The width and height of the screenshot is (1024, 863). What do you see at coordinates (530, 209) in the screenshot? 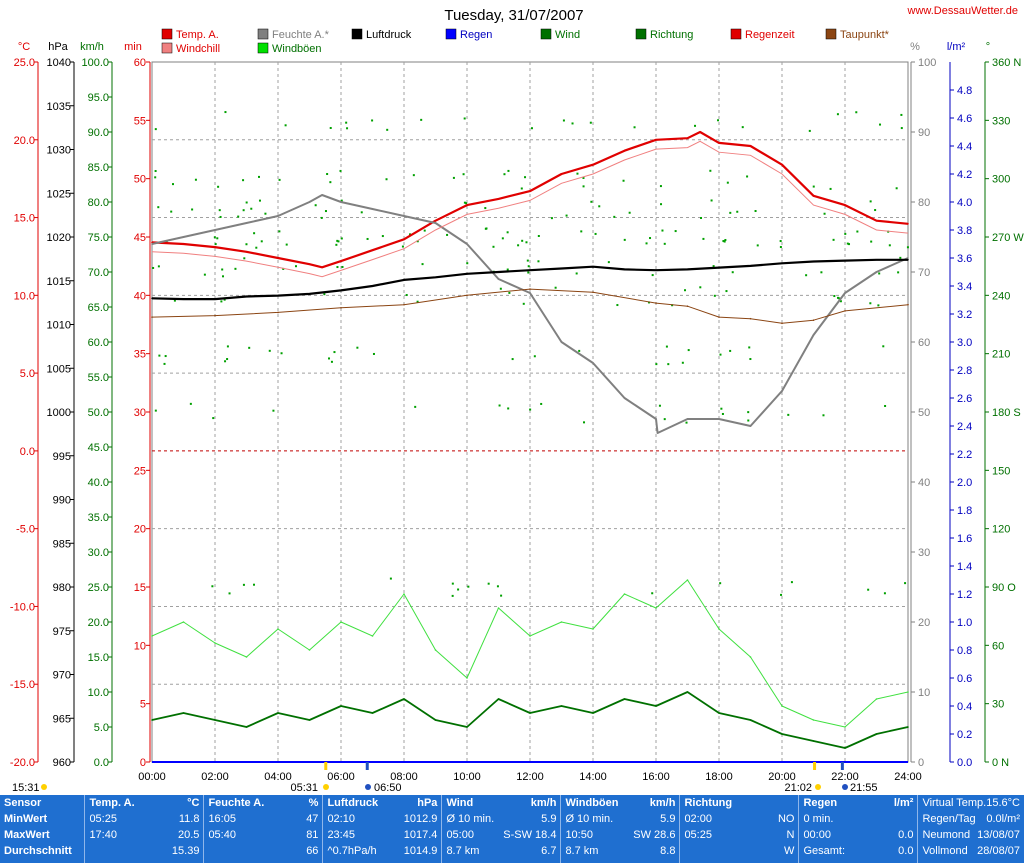
I see `series-windchill` at bounding box center [530, 209].